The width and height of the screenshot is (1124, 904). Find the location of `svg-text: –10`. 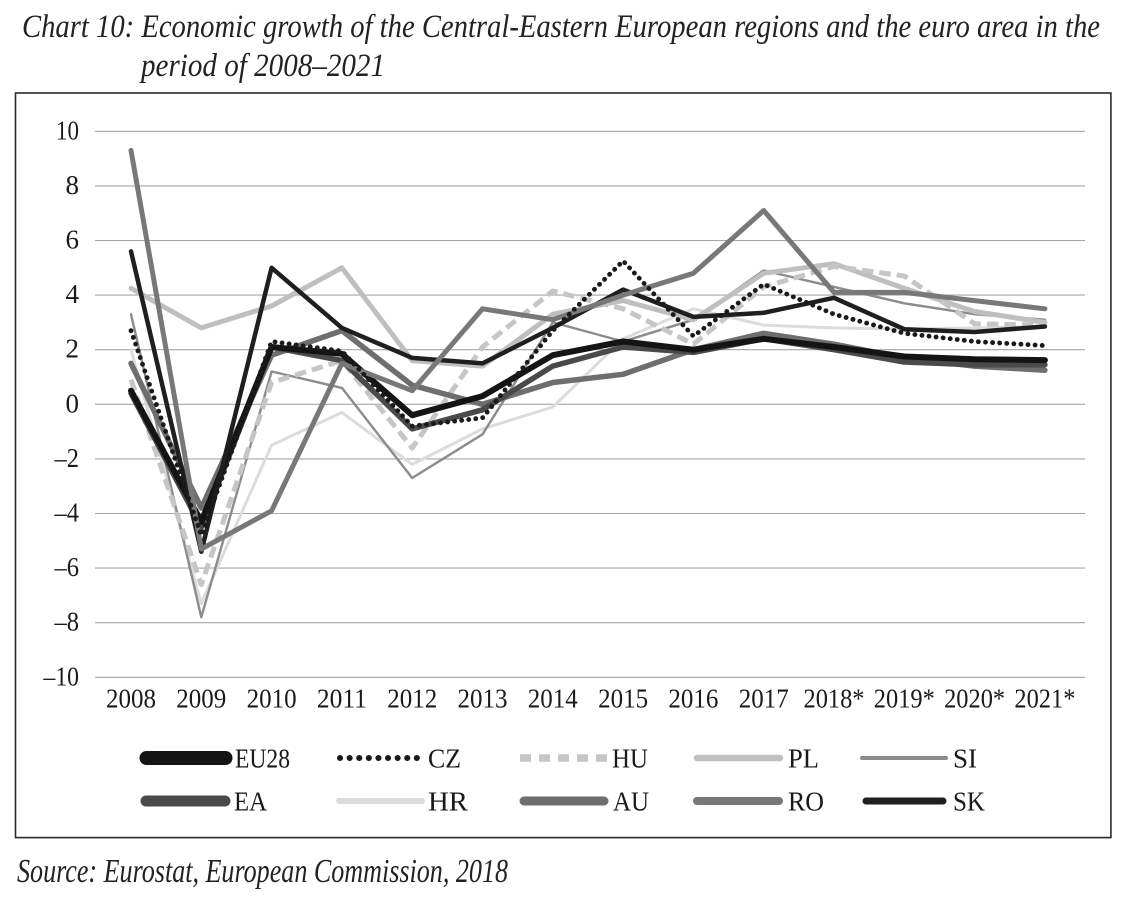

svg-text: –10 is located at coordinates (61, 676).